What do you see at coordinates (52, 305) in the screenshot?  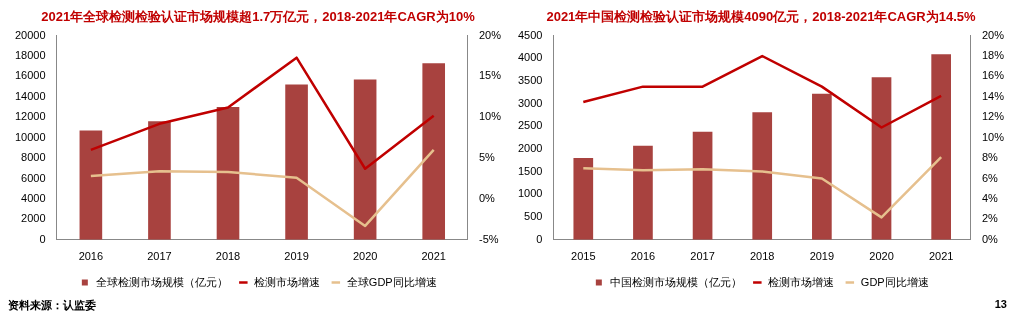 I see `text: 资料来源：认监委` at bounding box center [52, 305].